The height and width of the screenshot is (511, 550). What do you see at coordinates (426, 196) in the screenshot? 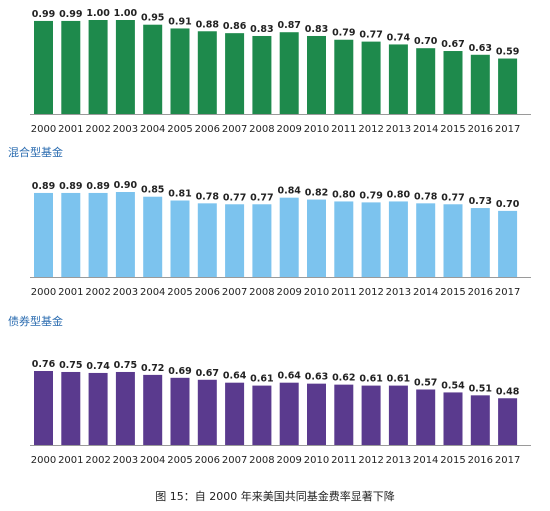
I see `value-label-2014: 0.78` at bounding box center [426, 196].